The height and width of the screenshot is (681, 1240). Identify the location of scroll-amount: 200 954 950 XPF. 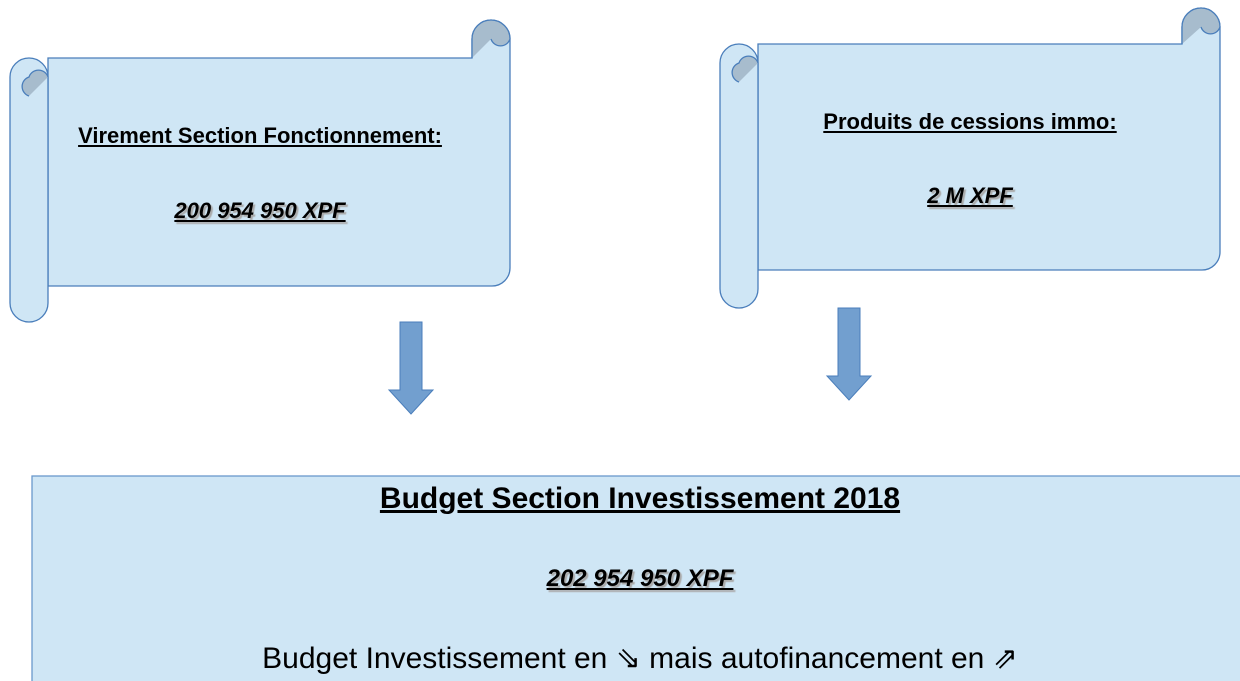
(260, 210).